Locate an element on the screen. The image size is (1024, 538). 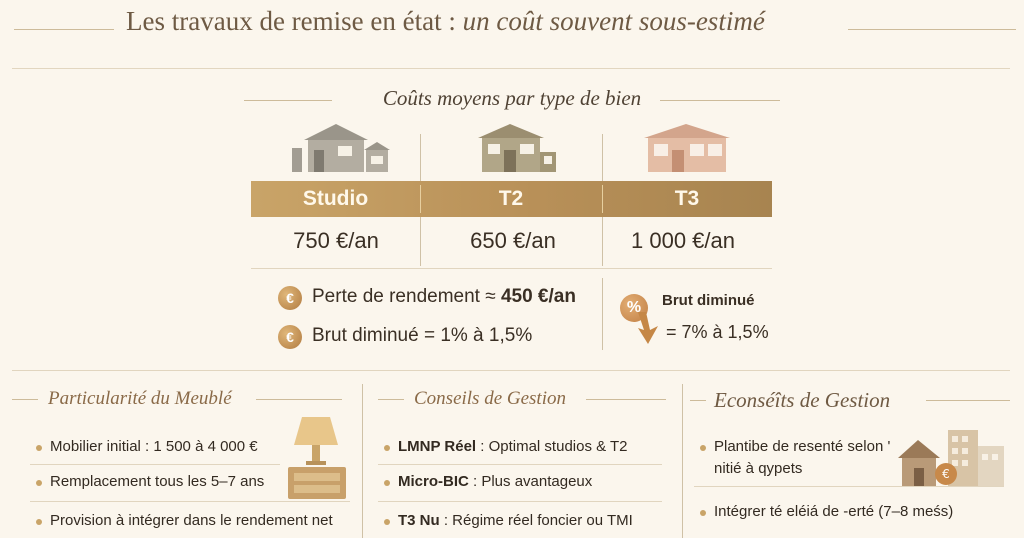
t3-house-icon is located at coordinates (687, 148).